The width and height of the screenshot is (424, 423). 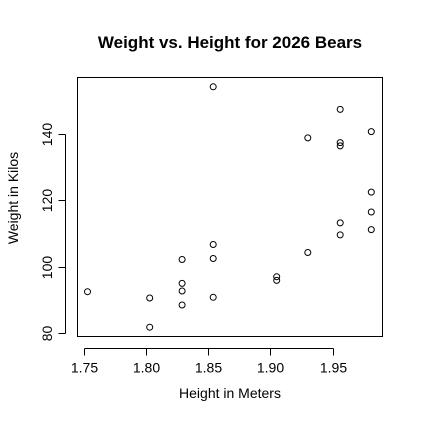 What do you see at coordinates (230, 393) in the screenshot?
I see `x-axis-label: Height in Meters` at bounding box center [230, 393].